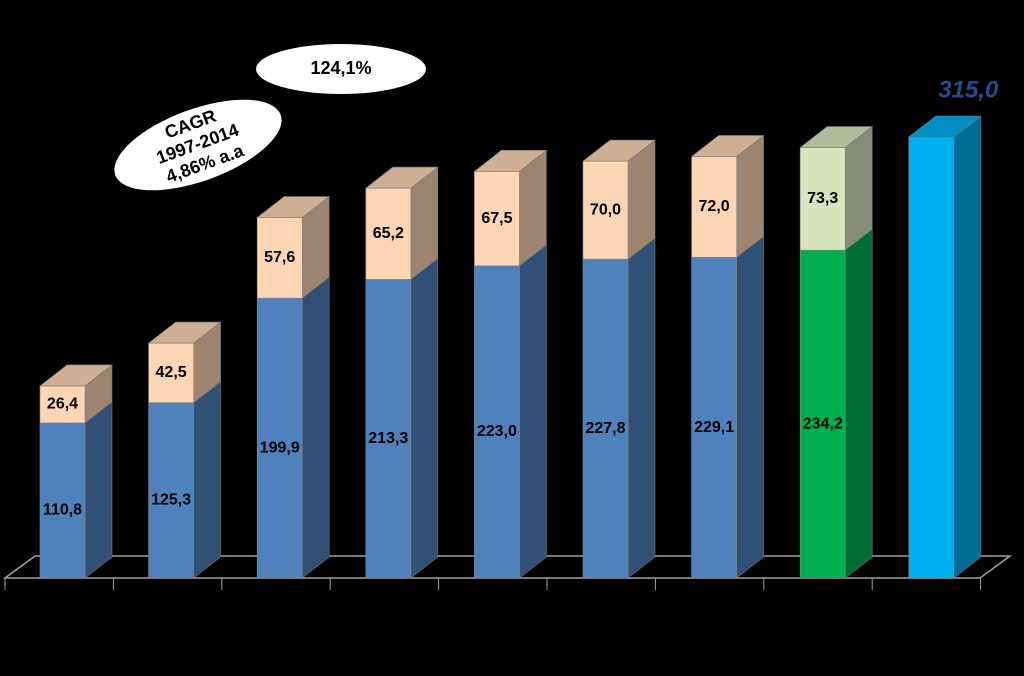 Image resolution: width=1024 pixels, height=676 pixels. What do you see at coordinates (497, 431) in the screenshot?
I see `value-label: 223,0` at bounding box center [497, 431].